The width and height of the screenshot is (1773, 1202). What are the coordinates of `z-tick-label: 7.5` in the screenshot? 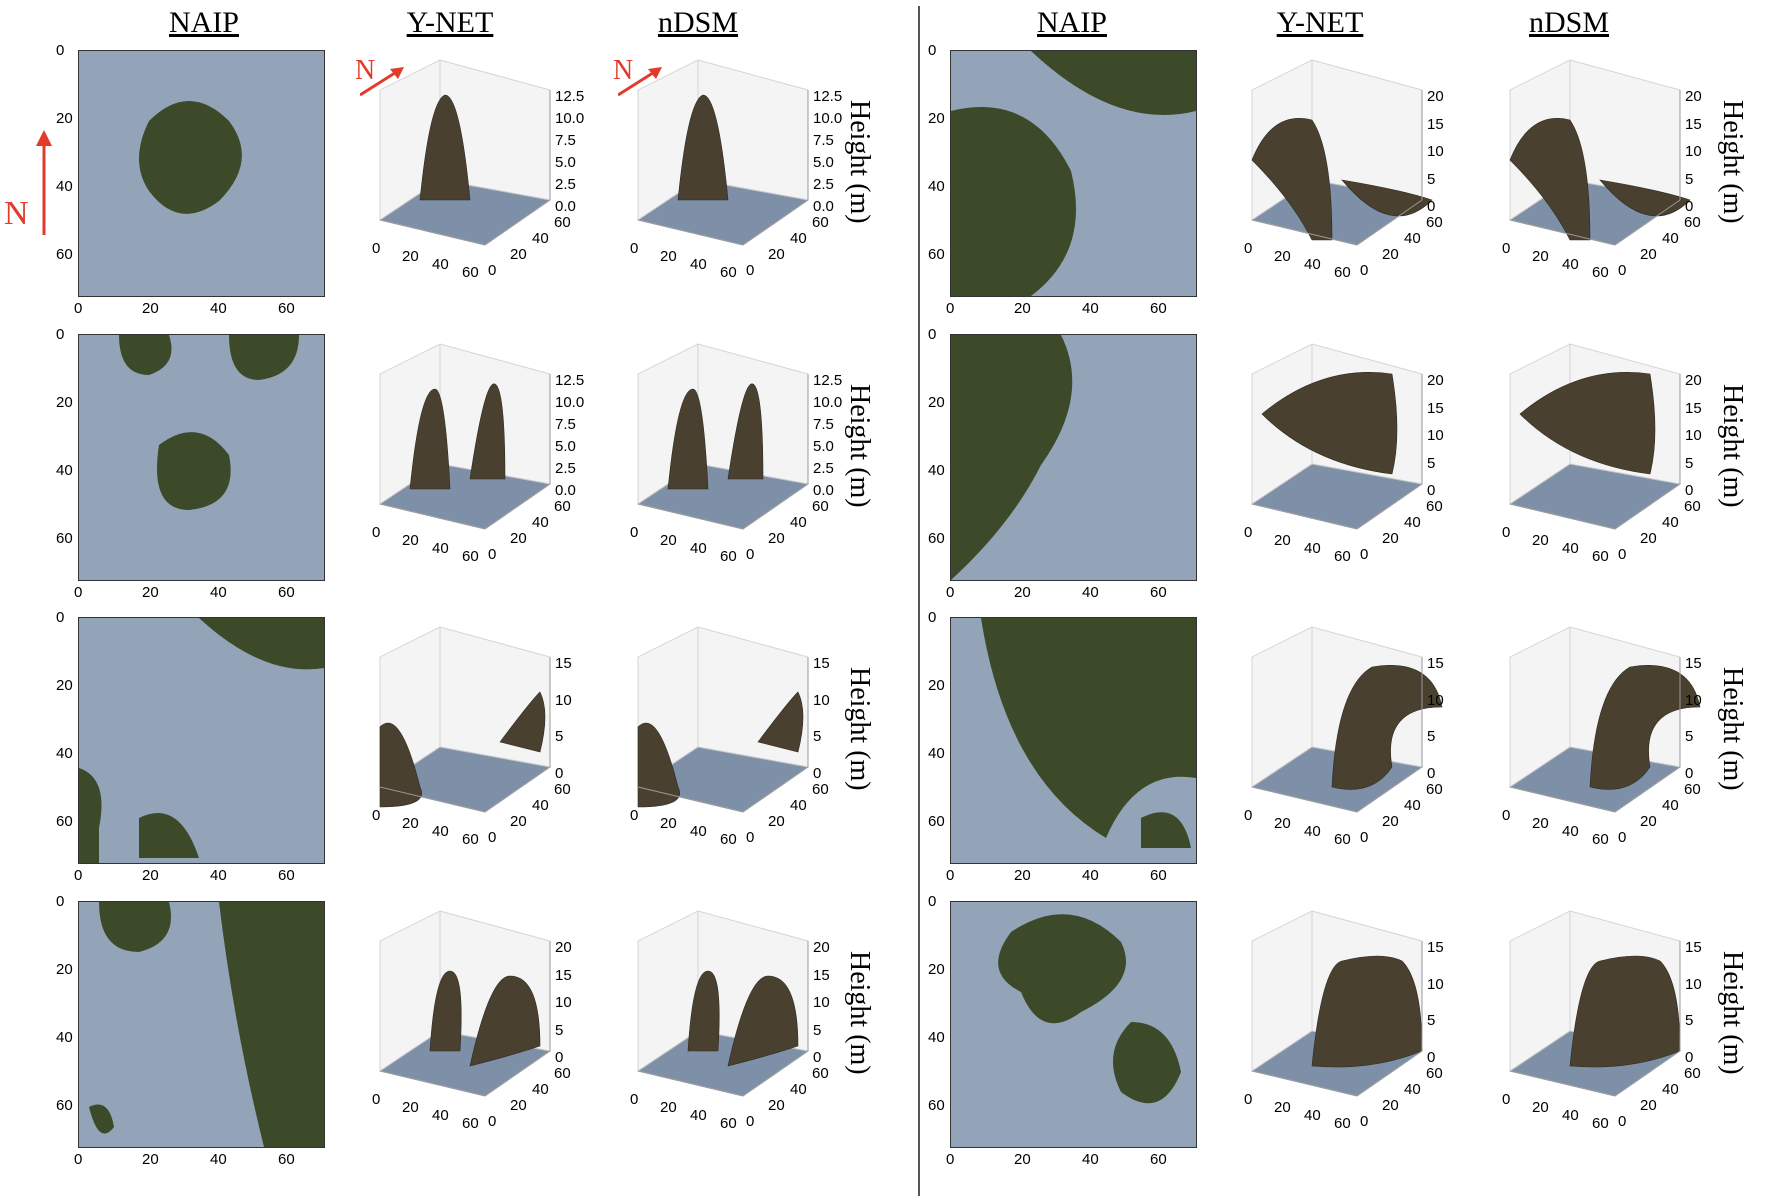 It's located at (565, 140).